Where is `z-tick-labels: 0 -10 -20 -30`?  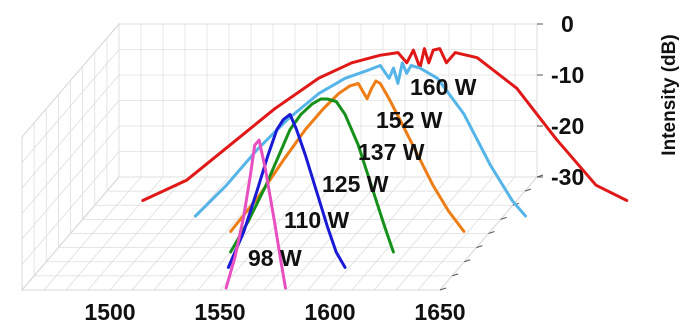 z-tick-labels: 0 -10 -20 -30 is located at coordinates (560, 100).